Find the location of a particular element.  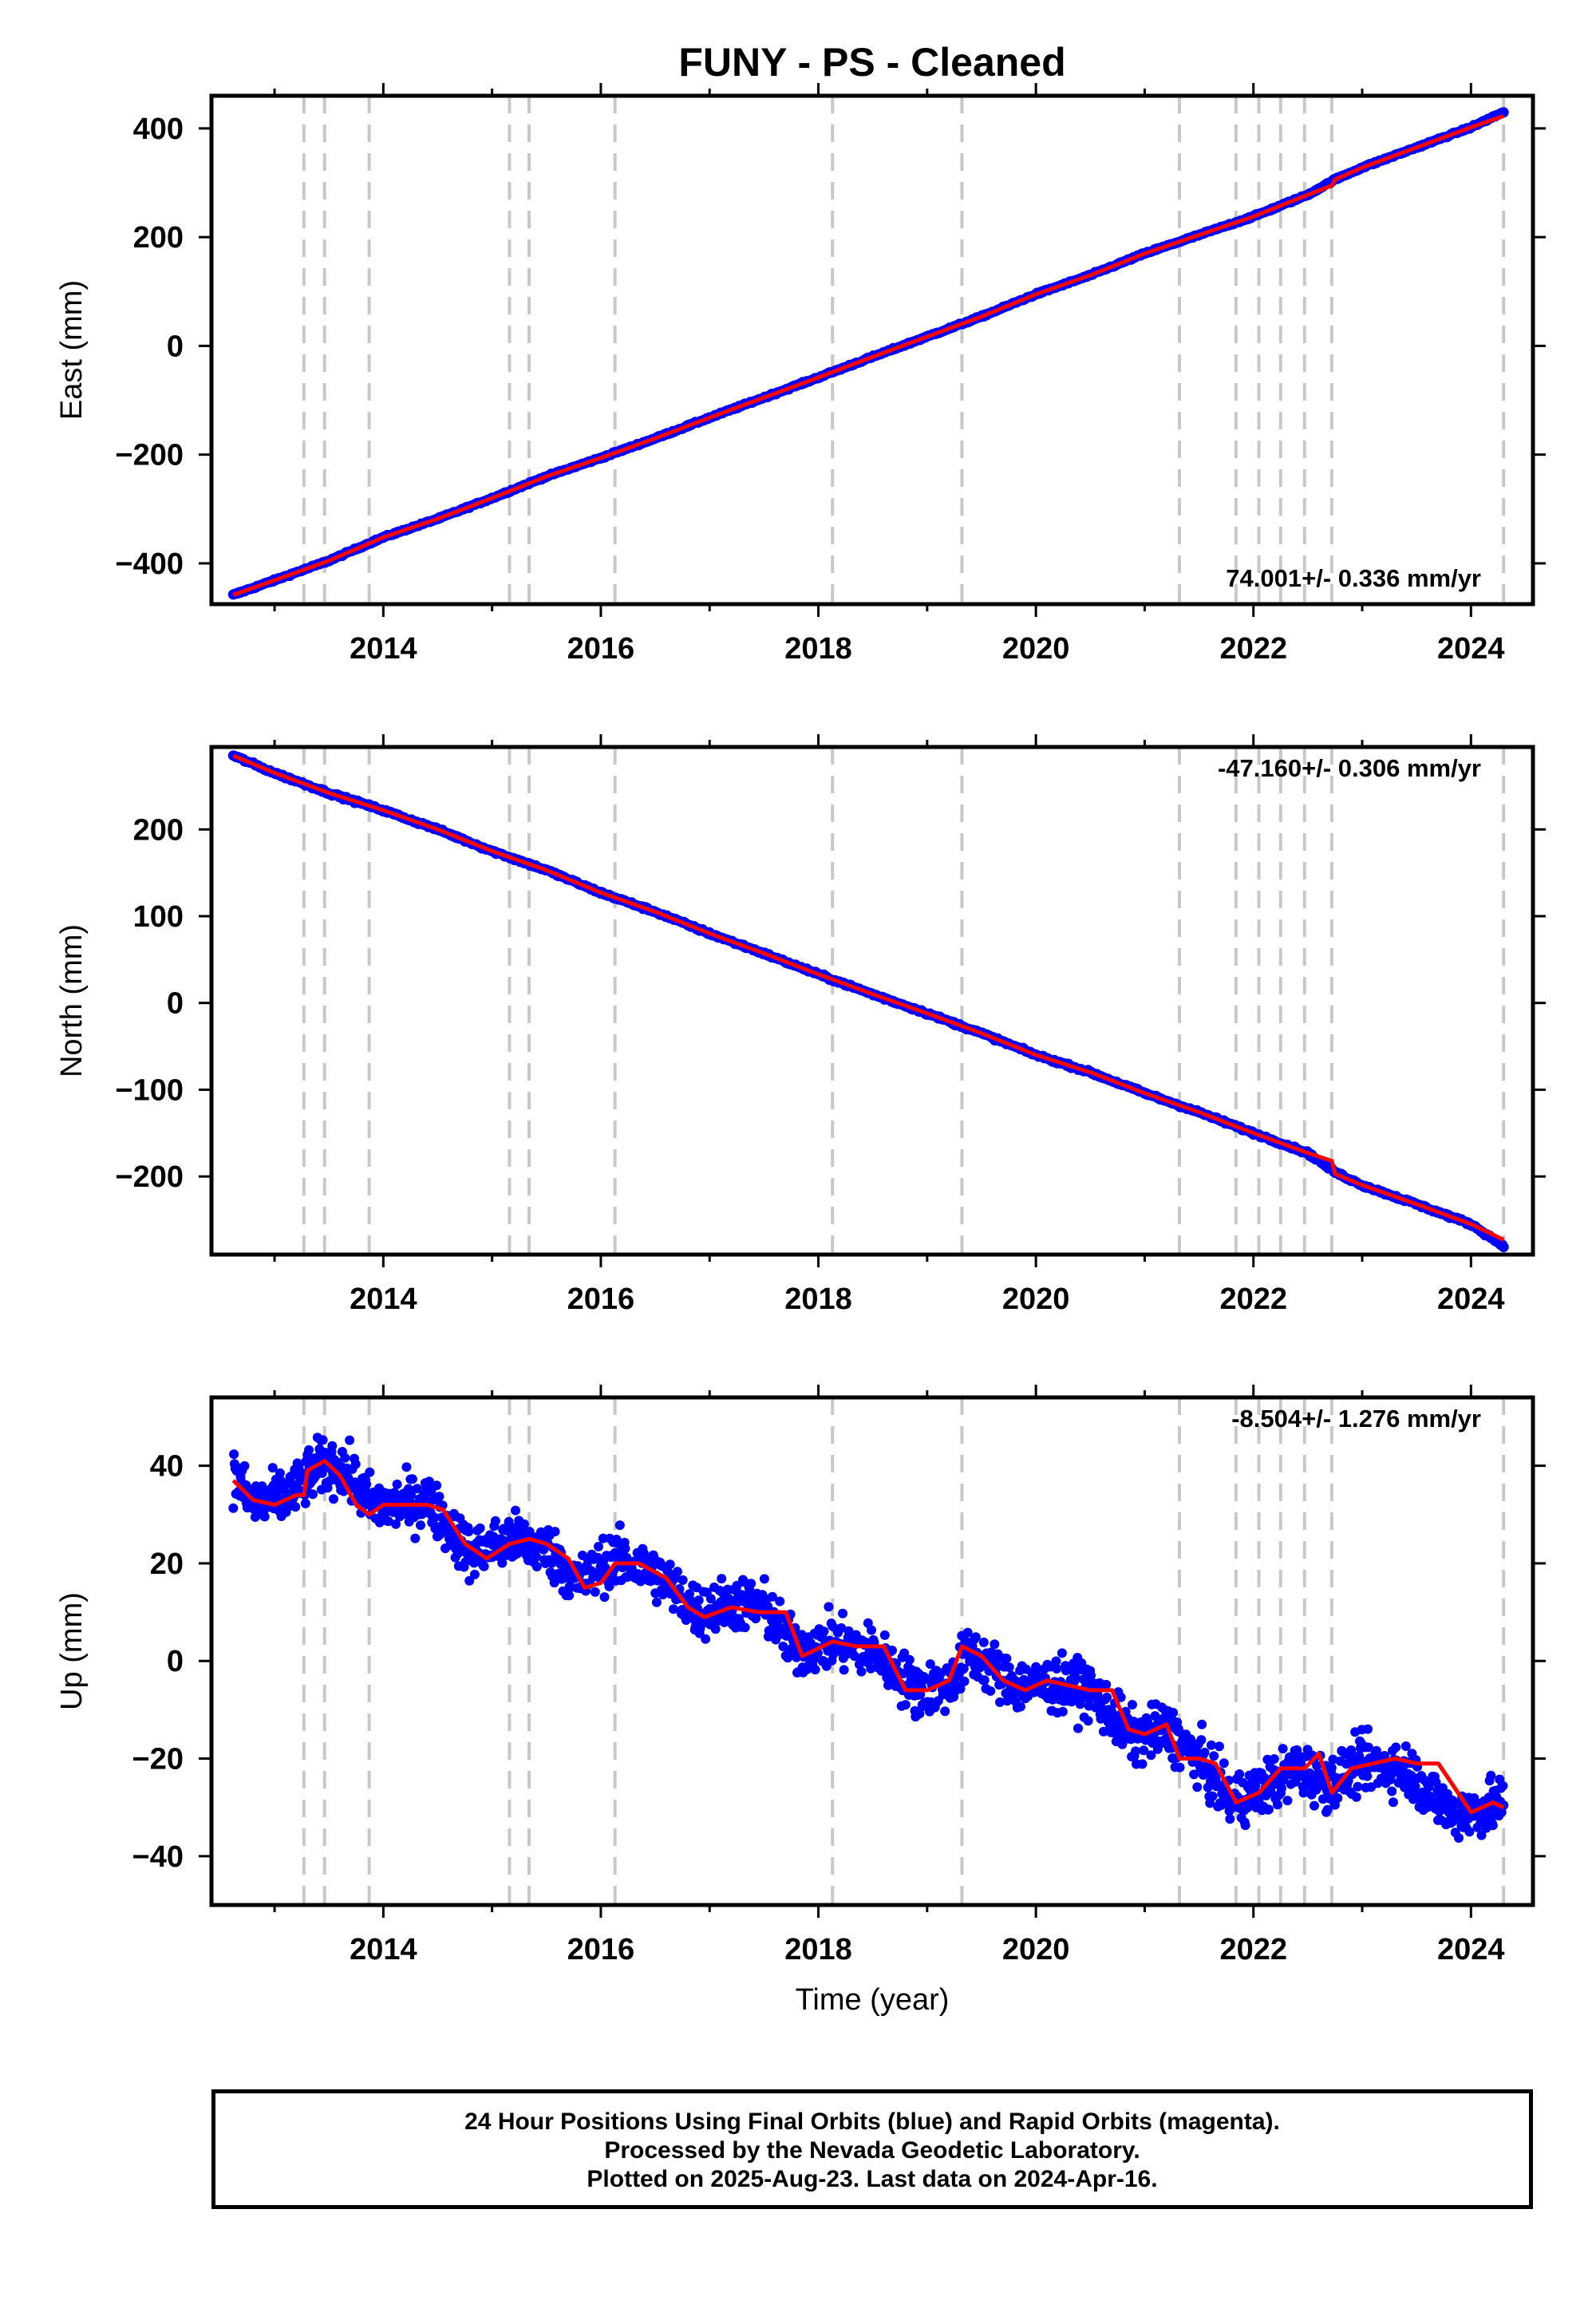

x-tick-label: 2022 is located at coordinates (1253, 649).